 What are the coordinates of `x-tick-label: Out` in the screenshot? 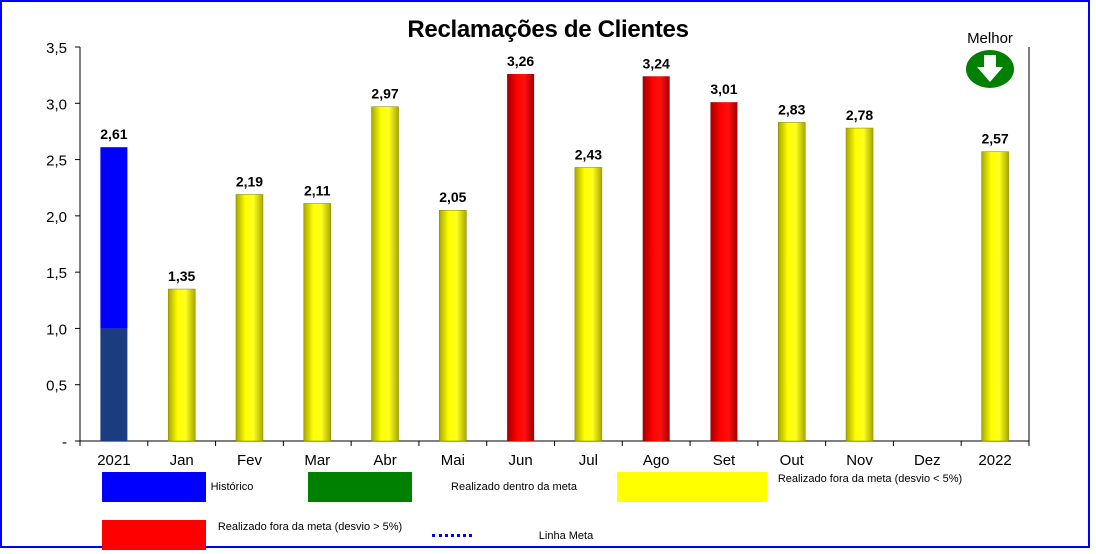 It's located at (792, 460).